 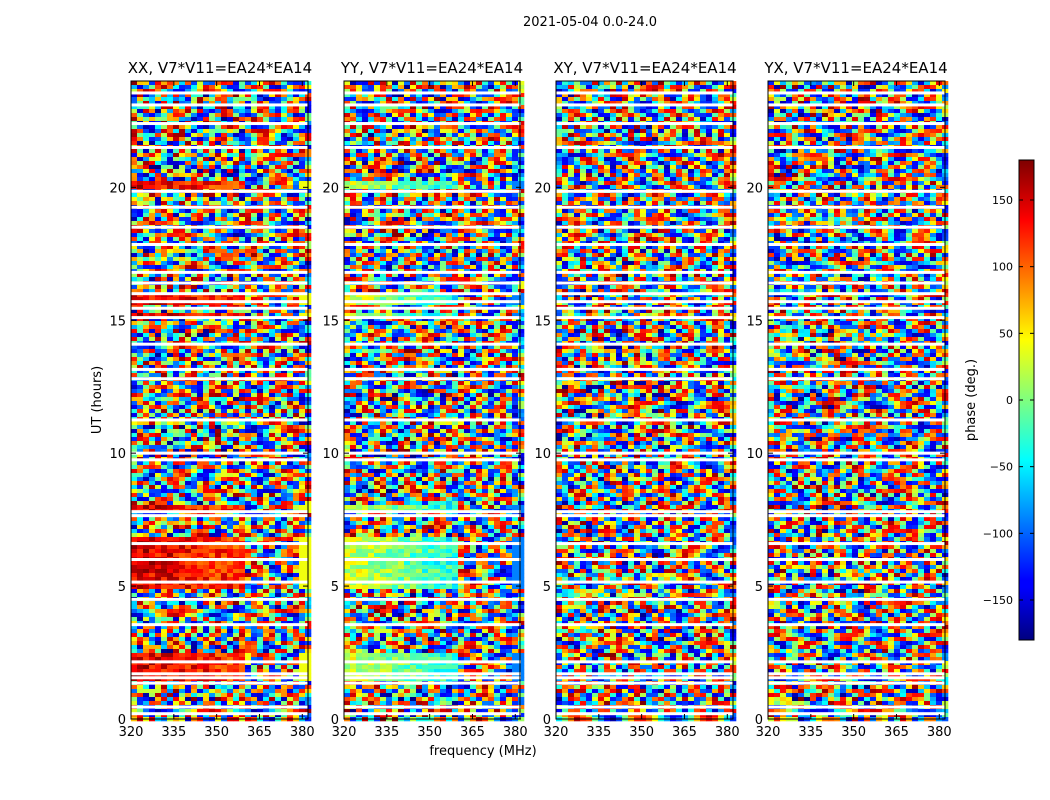 I want to click on x-axis-label: frequency (MHz), so click(x=482, y=751).